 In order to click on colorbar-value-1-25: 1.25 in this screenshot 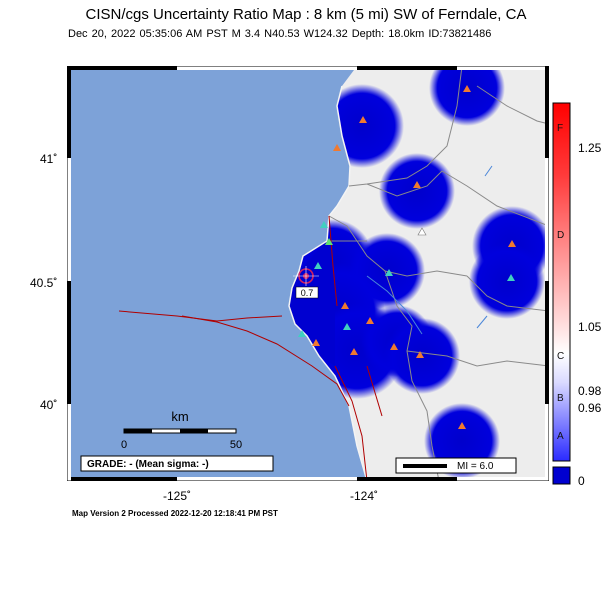, I will do `click(590, 148)`.